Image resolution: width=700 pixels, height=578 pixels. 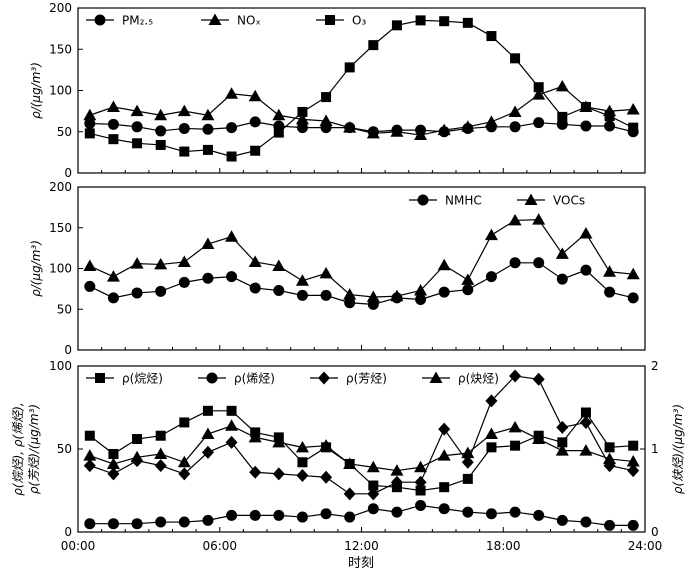 What do you see at coordinates (359, 21) in the screenshot?
I see `legend-label: O₃` at bounding box center [359, 21].